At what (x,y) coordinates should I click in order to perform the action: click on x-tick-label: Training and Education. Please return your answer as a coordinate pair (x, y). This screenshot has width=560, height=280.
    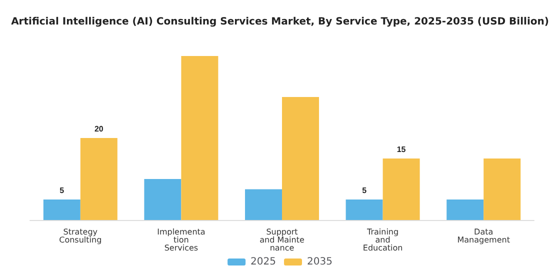
    Looking at the image, I should click on (382, 240).